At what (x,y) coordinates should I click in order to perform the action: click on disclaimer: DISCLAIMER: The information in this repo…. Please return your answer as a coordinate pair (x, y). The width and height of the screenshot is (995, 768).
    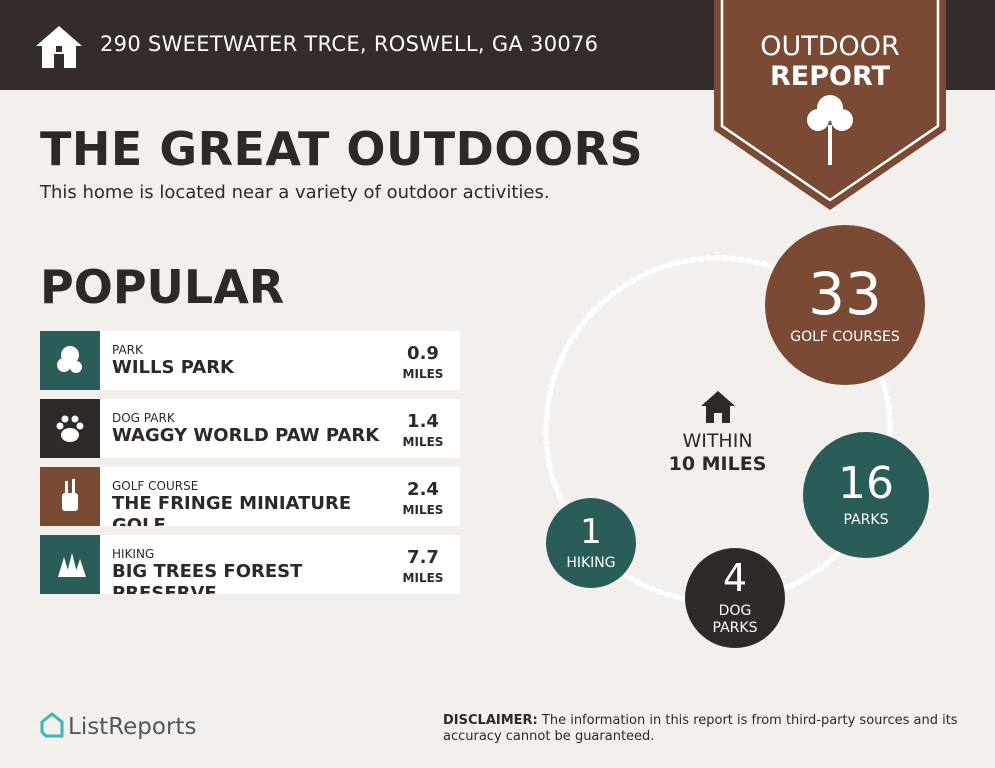
    Looking at the image, I should click on (703, 729).